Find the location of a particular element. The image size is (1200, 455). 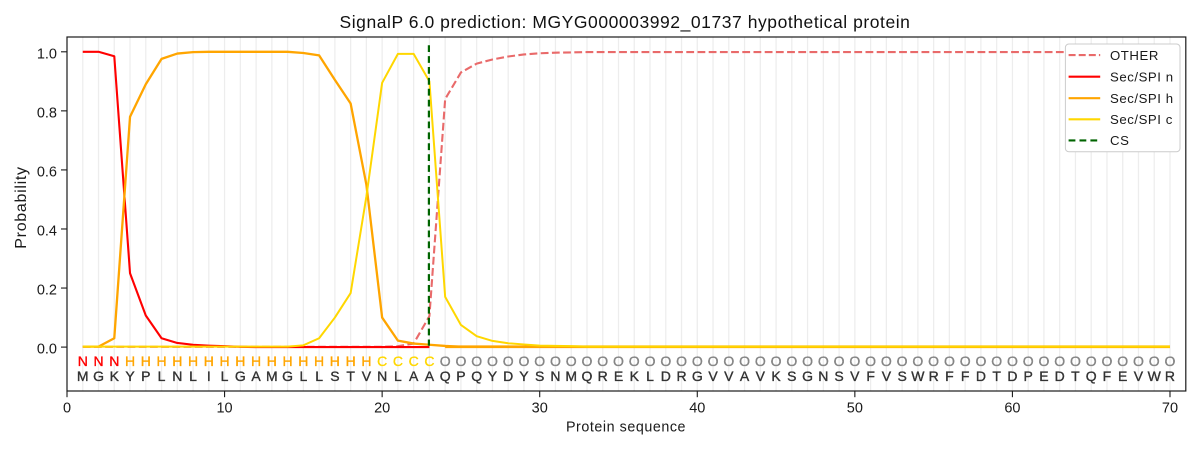

svg-text: Probability is located at coordinates (21, 207).